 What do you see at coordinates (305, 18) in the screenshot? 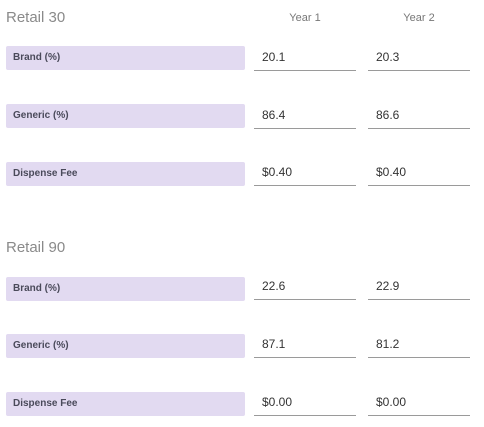
I see `column-header-year-1: Year 1` at bounding box center [305, 18].